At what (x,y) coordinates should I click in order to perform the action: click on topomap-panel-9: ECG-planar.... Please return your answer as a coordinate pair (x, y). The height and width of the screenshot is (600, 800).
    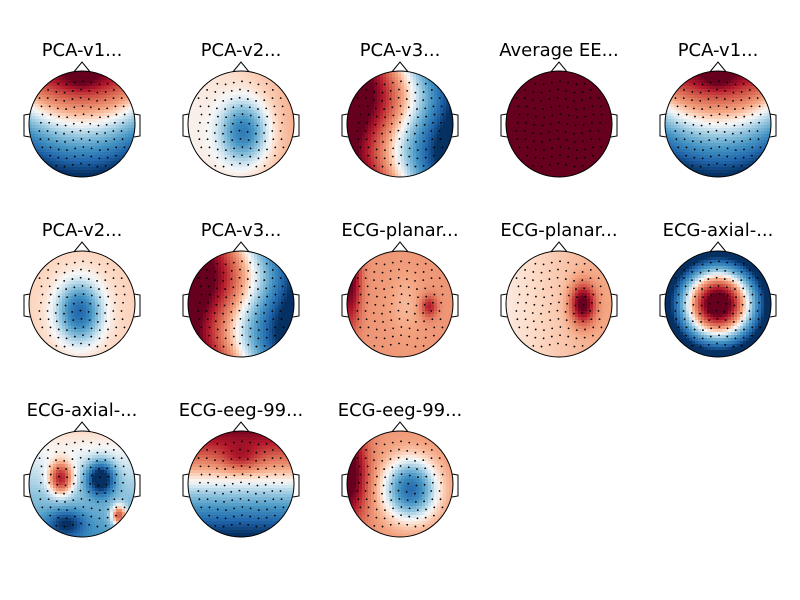
    Looking at the image, I should click on (559, 289).